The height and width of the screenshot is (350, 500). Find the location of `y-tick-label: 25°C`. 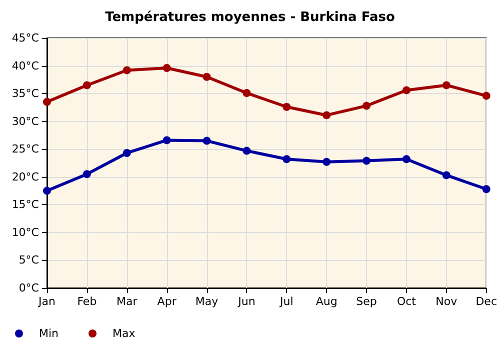

y-tick-label: 25°C is located at coordinates (26, 149).